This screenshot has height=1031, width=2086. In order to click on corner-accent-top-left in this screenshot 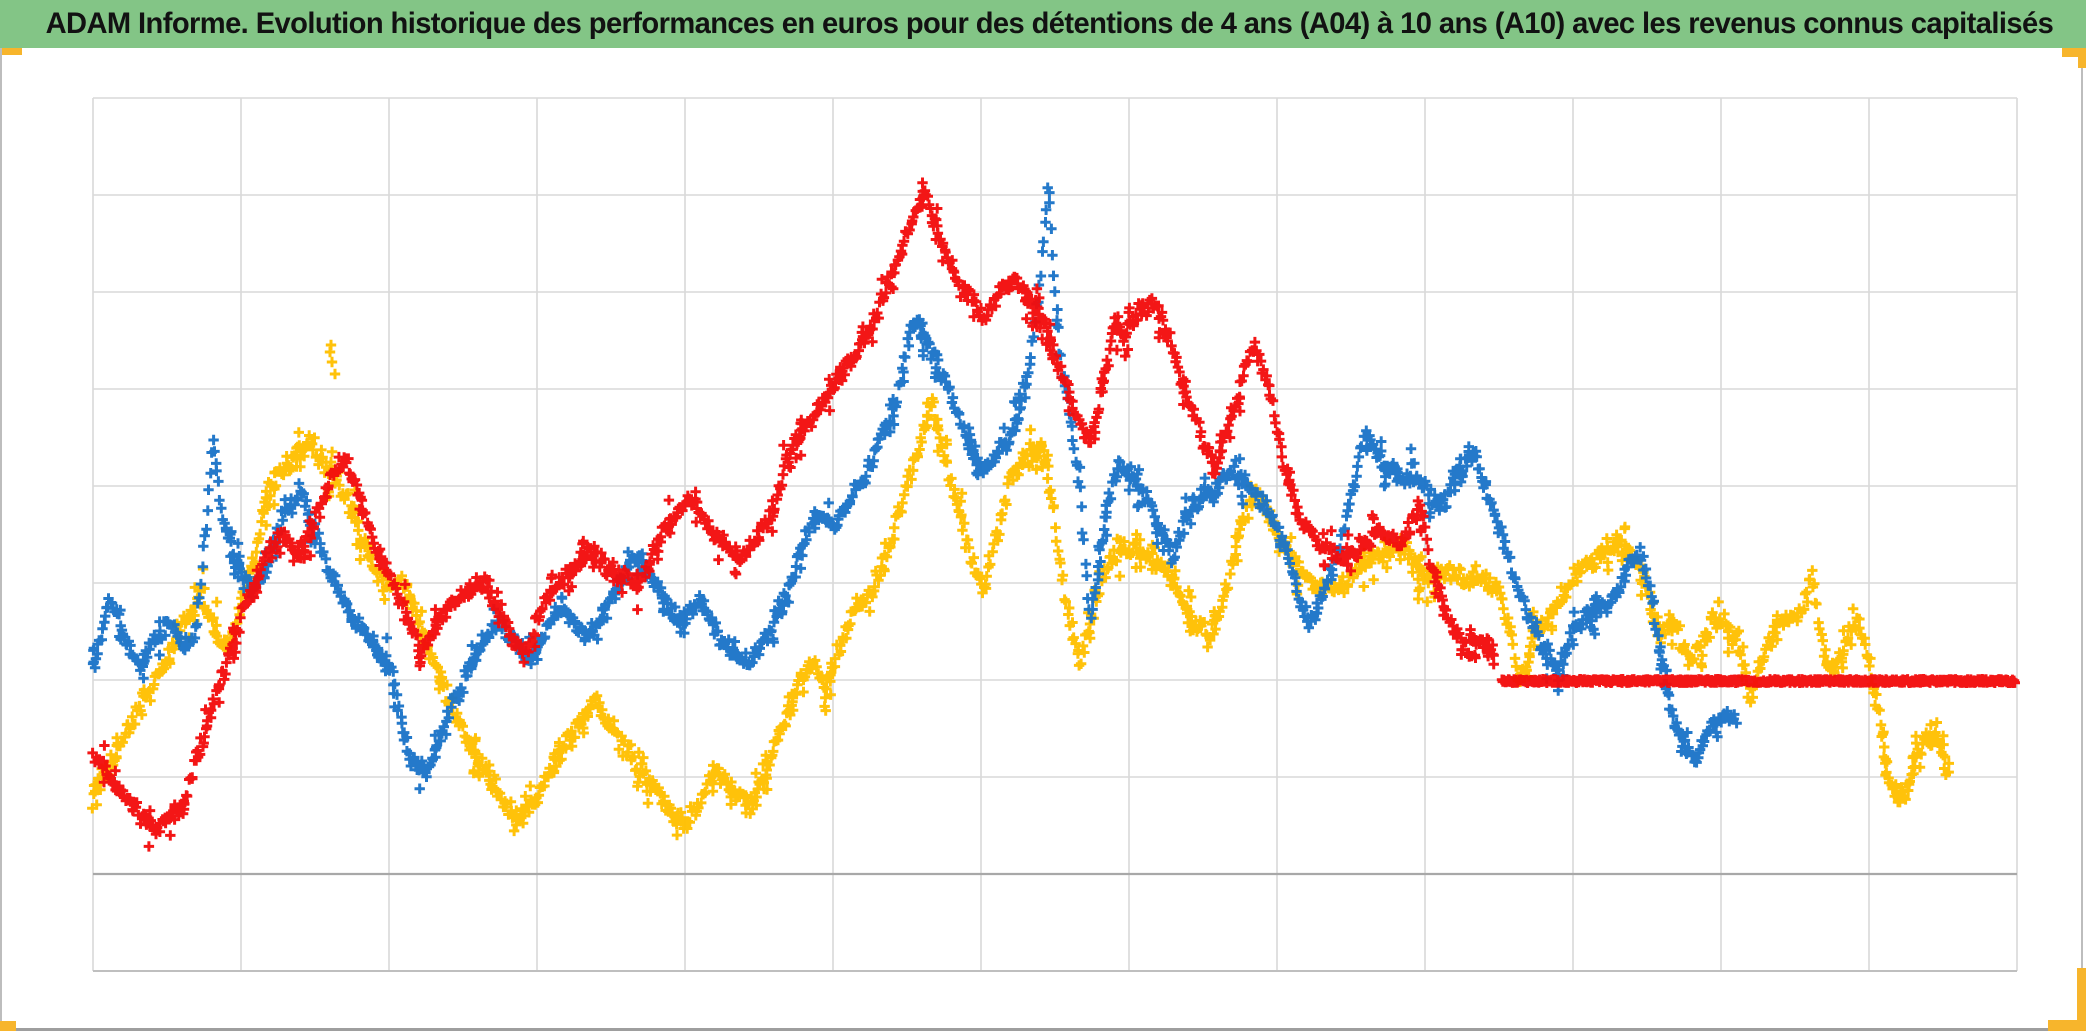, I will do `click(12, 51)`.